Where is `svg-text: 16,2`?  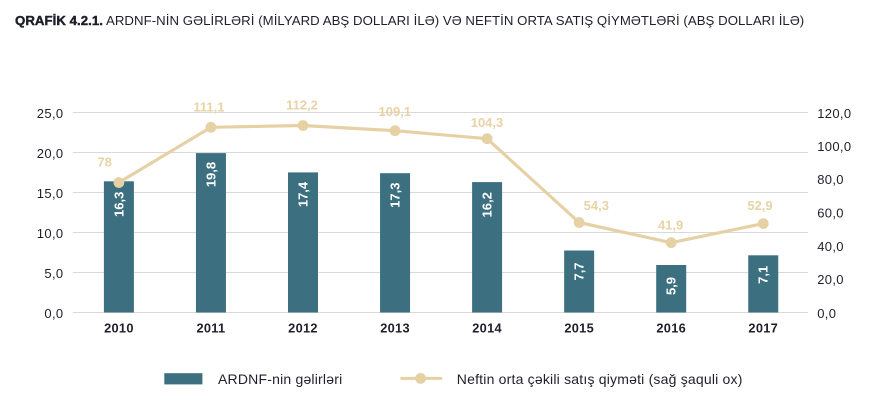 svg-text: 16,2 is located at coordinates (487, 204).